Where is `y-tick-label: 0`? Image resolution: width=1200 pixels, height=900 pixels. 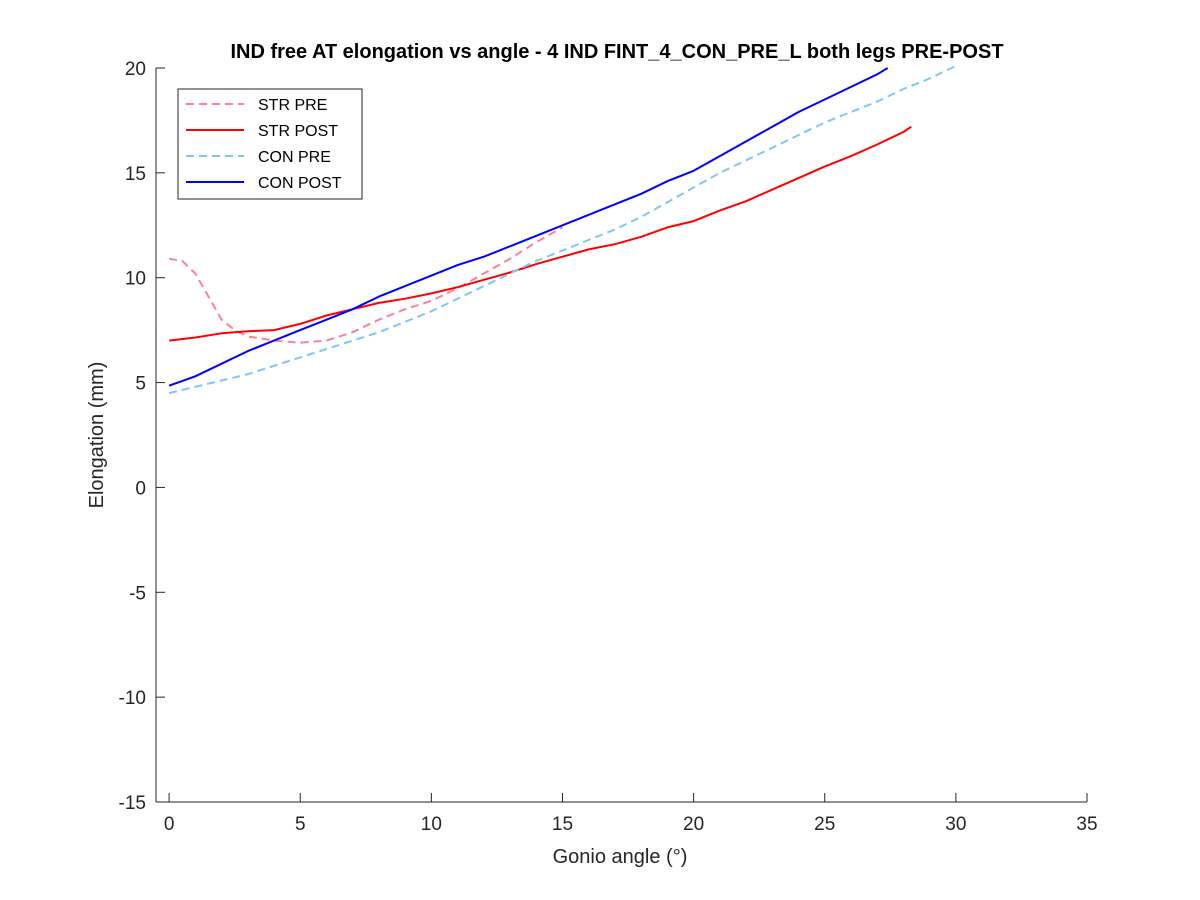 y-tick-label: 0 is located at coordinates (140, 488).